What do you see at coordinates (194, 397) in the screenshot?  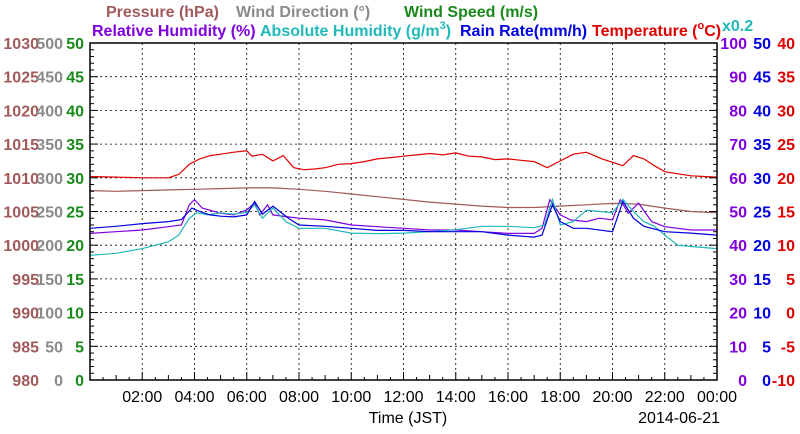 I see `x-tick-label: 04:00` at bounding box center [194, 397].